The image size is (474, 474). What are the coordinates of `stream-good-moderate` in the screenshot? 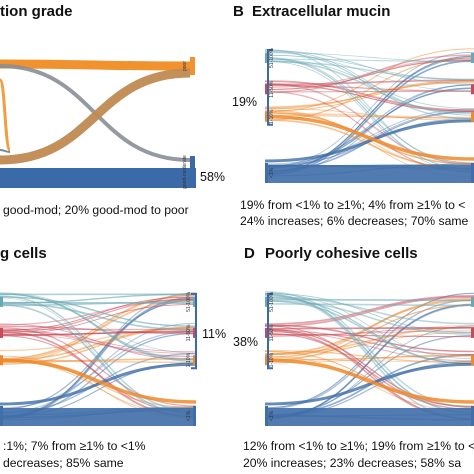 It's located at (98, 178).